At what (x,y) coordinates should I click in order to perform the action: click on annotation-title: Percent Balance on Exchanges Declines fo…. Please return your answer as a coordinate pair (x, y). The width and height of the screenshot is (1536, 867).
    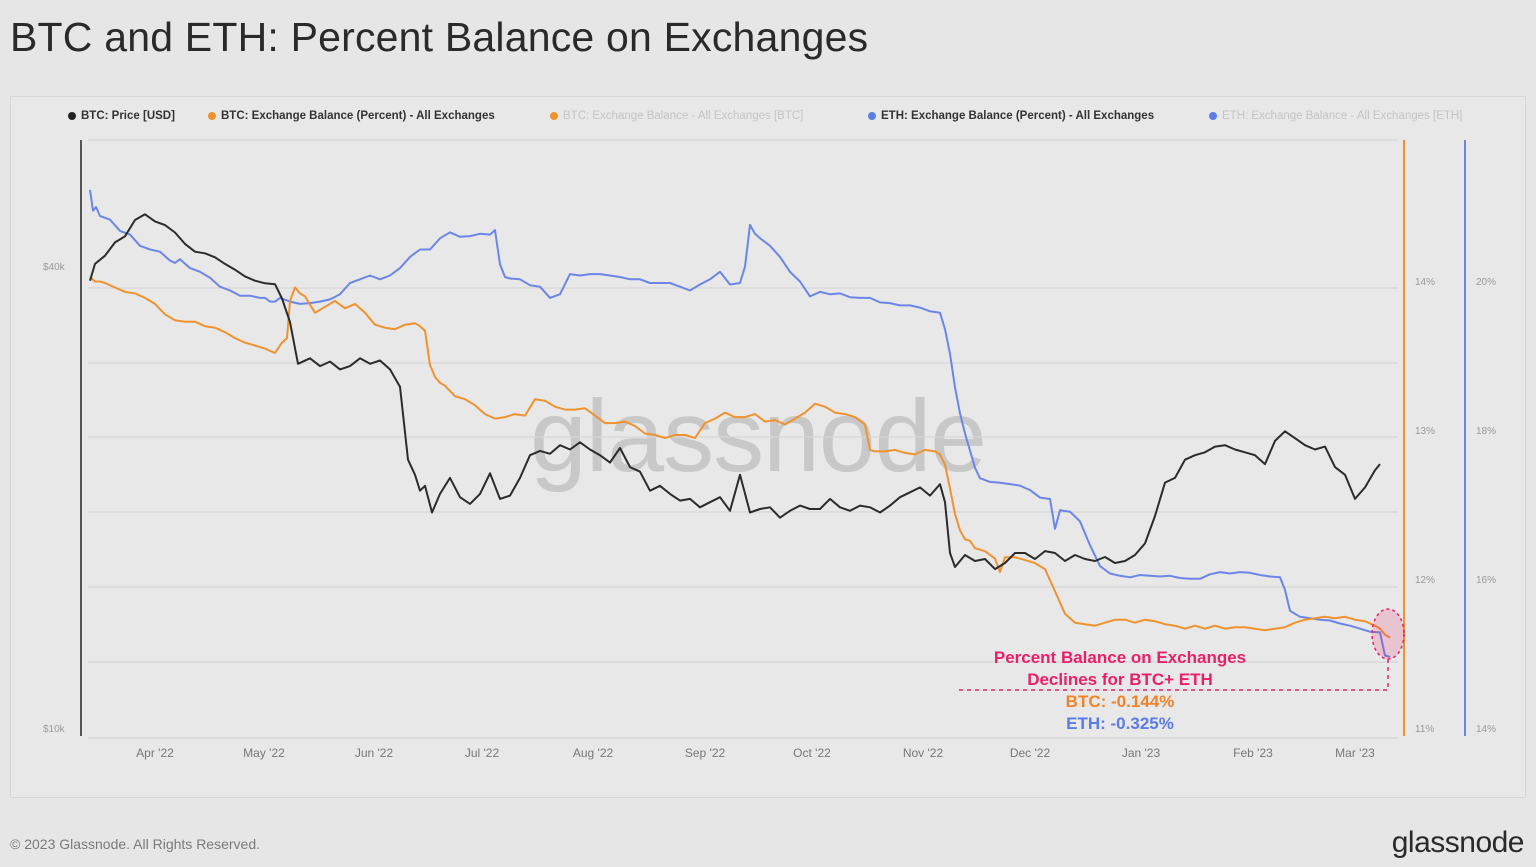
    Looking at the image, I should click on (1120, 669).